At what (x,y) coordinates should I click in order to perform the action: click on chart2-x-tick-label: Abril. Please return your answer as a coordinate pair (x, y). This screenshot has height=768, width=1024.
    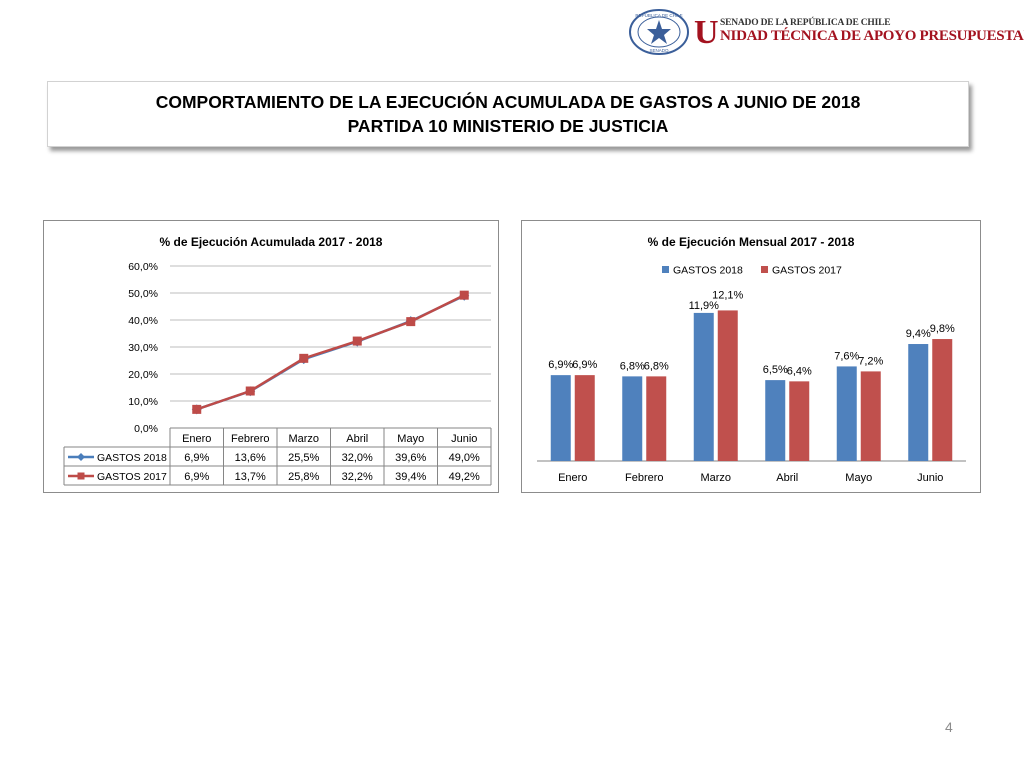
    Looking at the image, I should click on (787, 478).